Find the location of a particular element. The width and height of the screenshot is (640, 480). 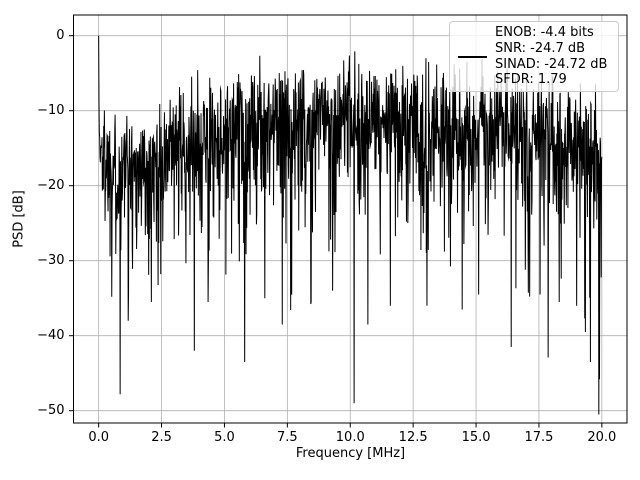

legend-line-sample is located at coordinates (472, 56).